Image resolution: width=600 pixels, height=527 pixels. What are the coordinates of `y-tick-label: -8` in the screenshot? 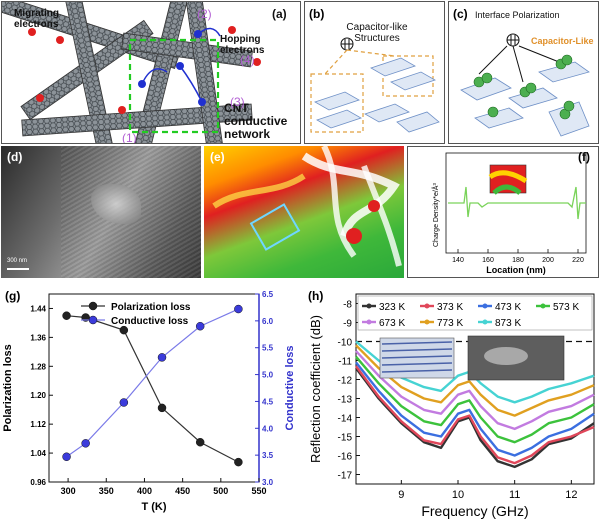 It's located at (347, 305).